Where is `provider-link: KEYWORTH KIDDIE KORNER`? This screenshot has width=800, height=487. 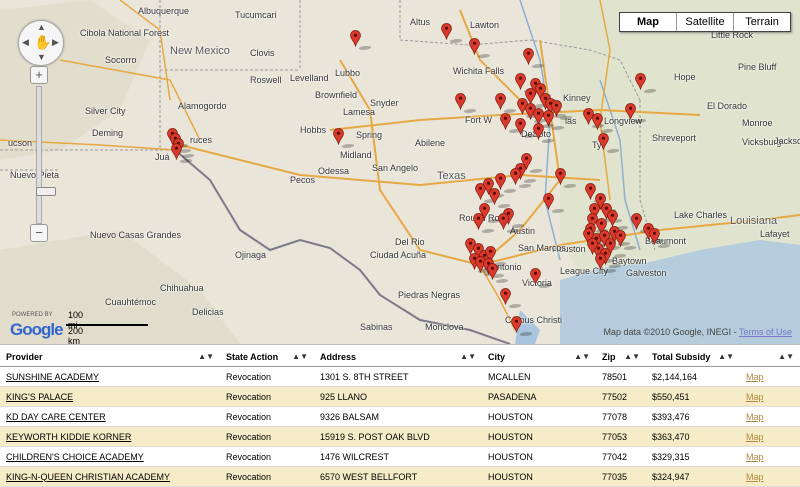 provider-link: KEYWORTH KIDDIE KORNER is located at coordinates (69, 436).